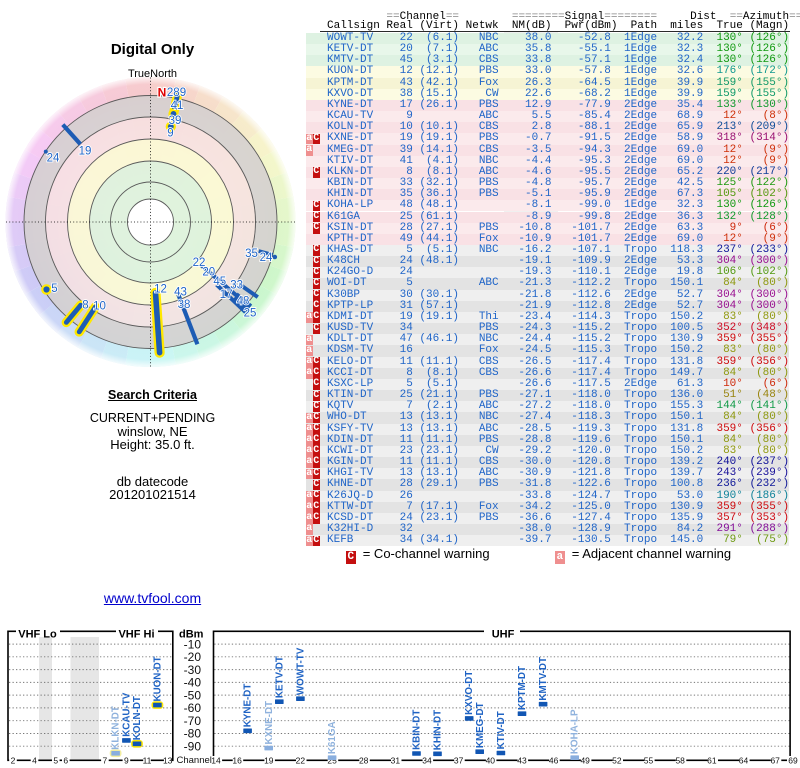  Describe the element at coordinates (396, 761) in the screenshot. I see `svg-text: 31` at that location.